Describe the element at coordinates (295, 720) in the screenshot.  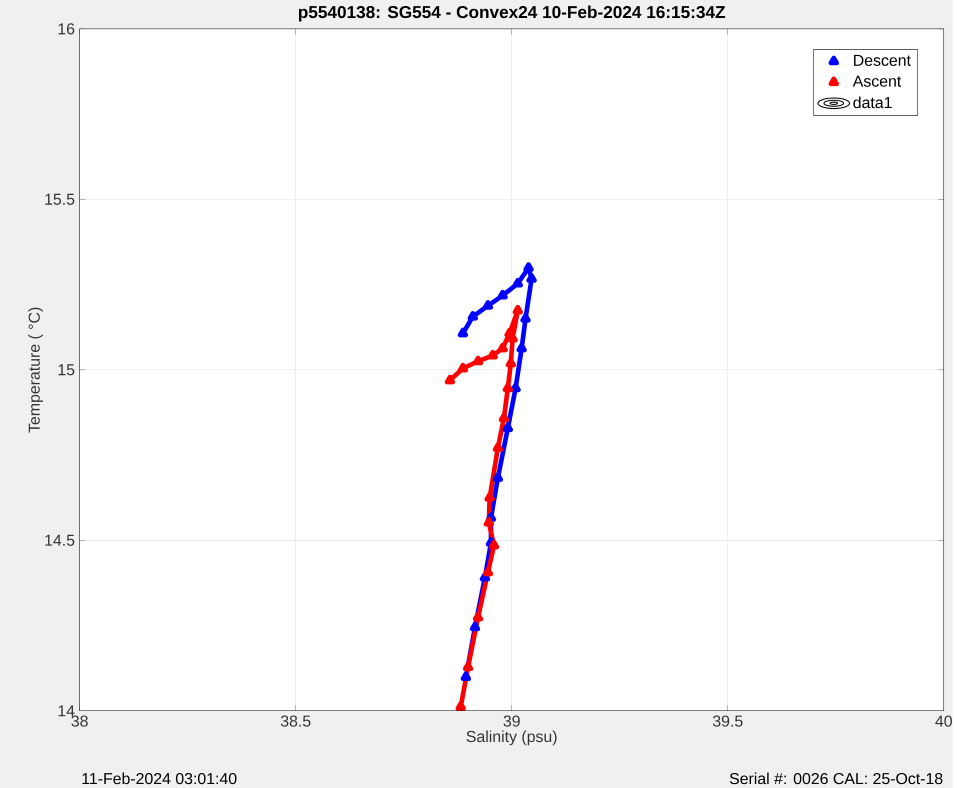
I see `x-tick-label: 38.5` at that location.